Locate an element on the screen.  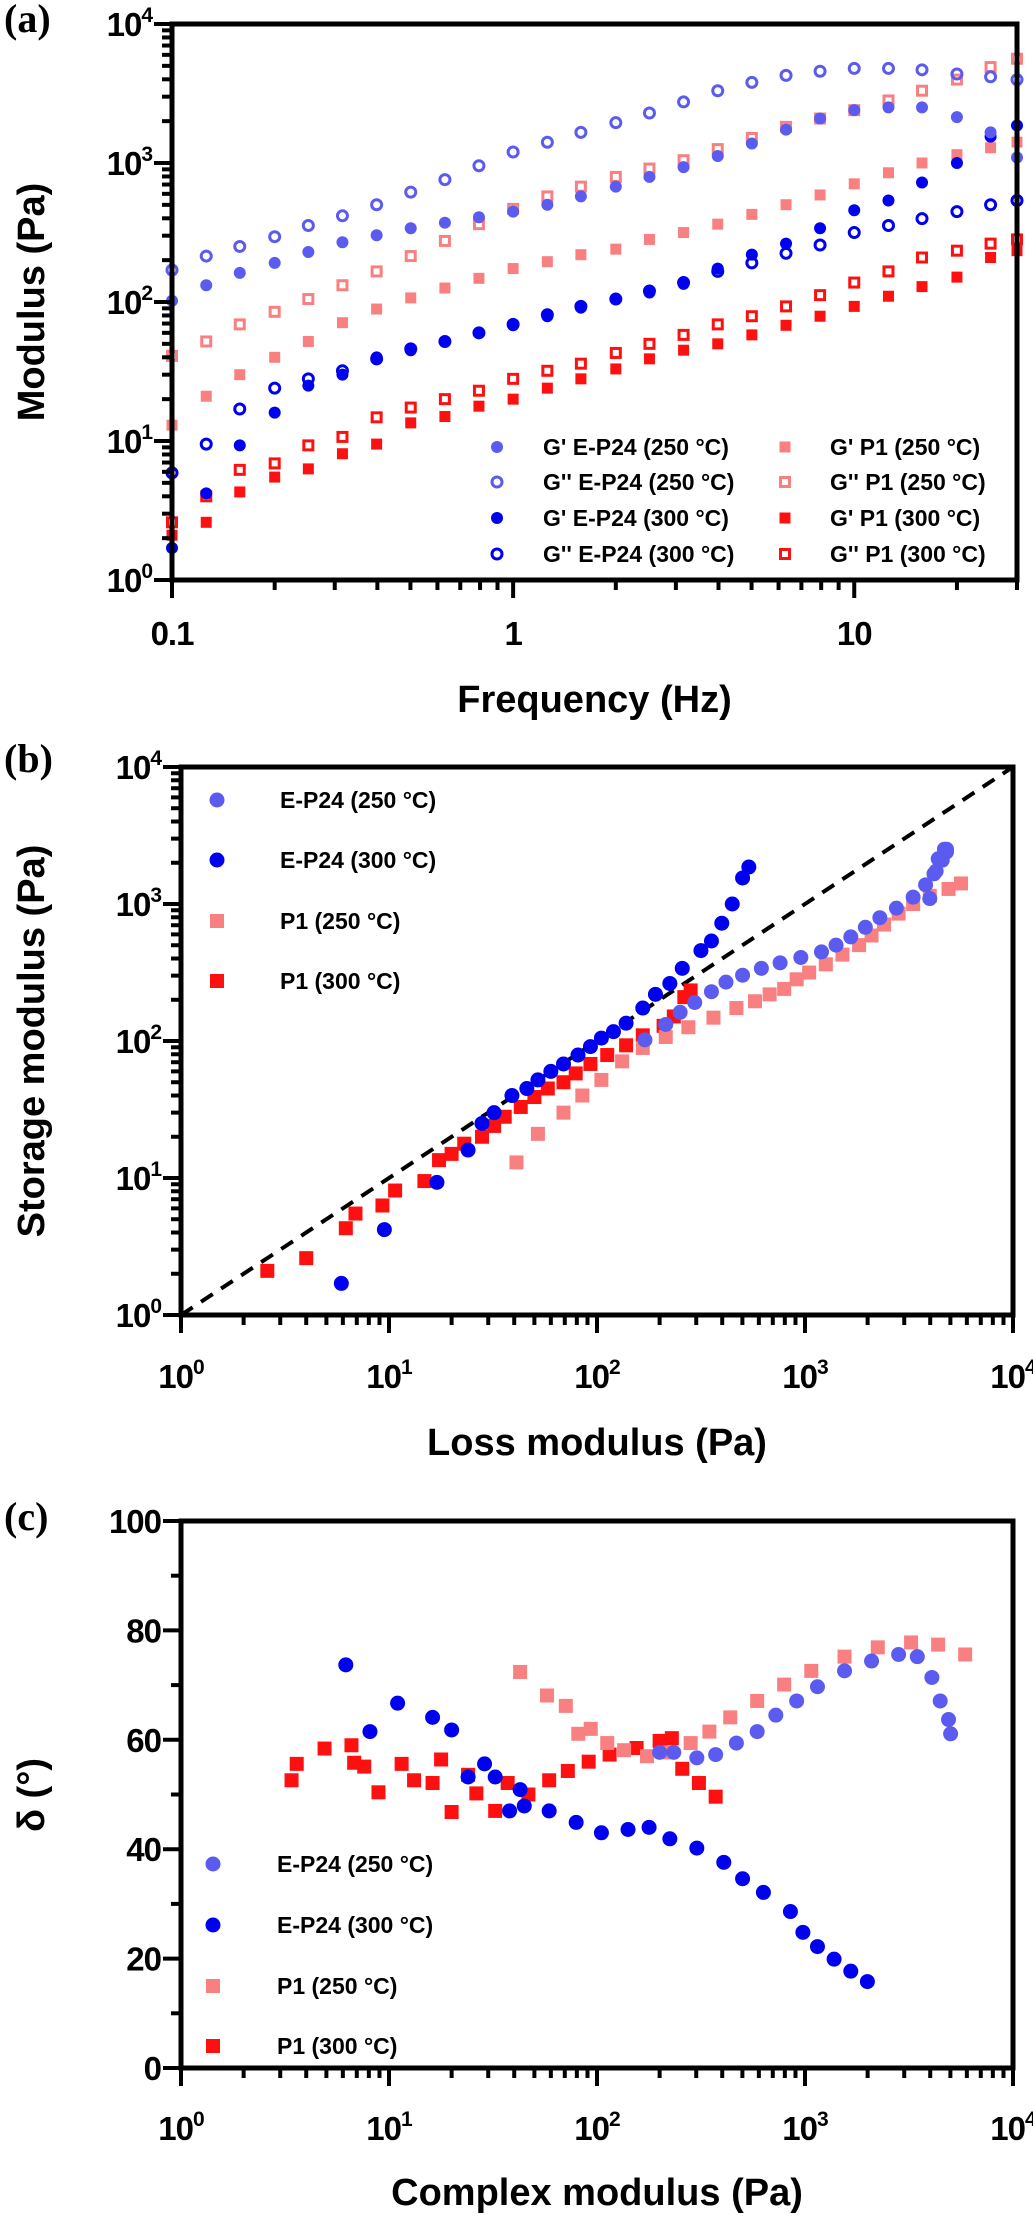
series-e-p24-250-c- is located at coordinates (805, 1706).